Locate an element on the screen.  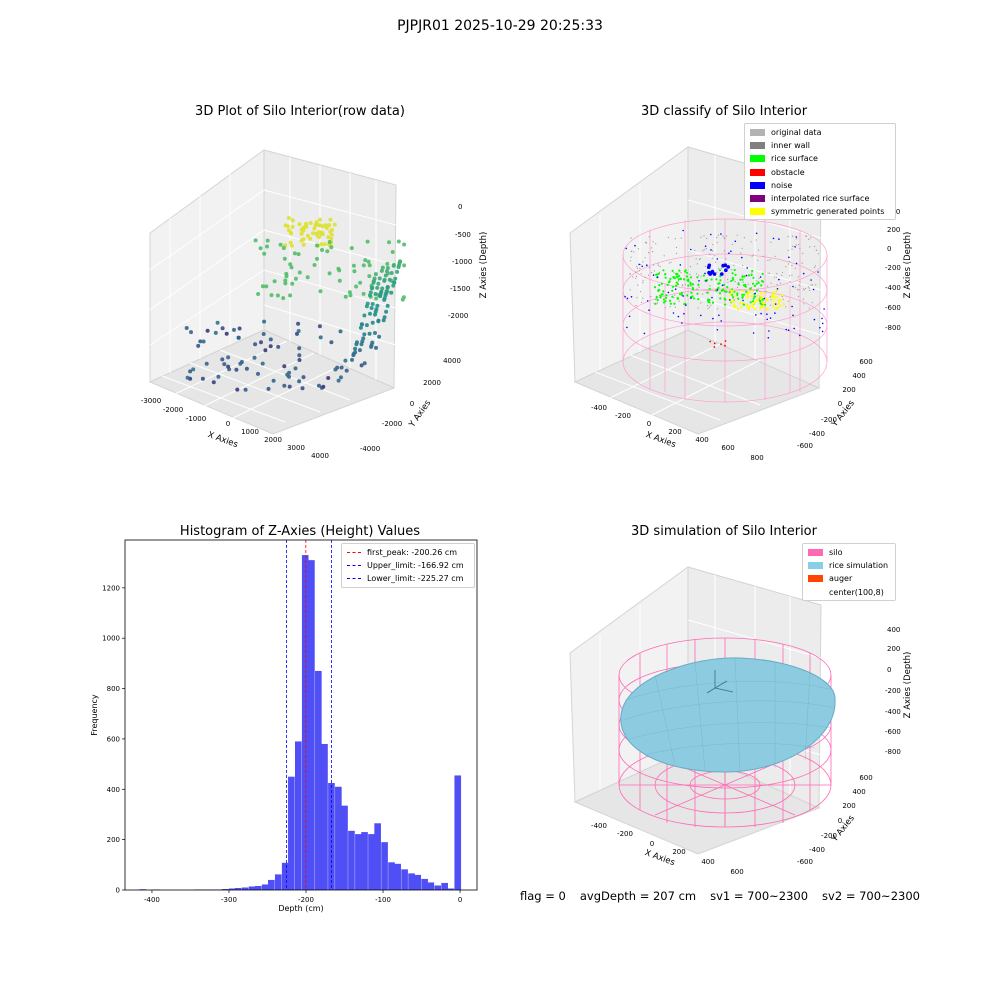
simulation-ytick: 200 is located at coordinates (848, 806).